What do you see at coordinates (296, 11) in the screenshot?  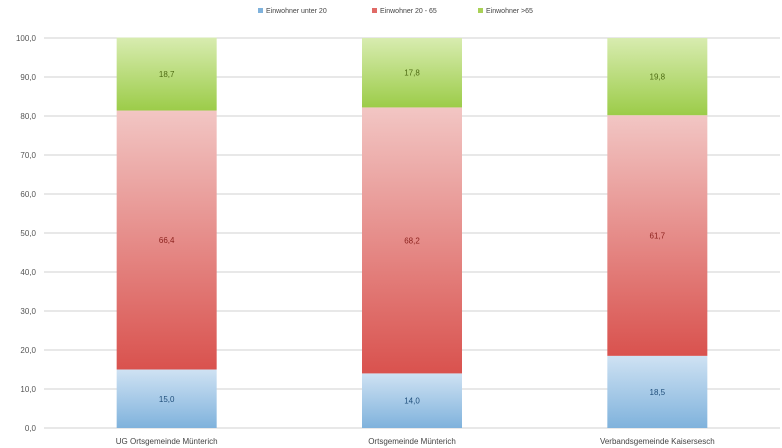 I see `legend-label: Einwohner unter 20` at bounding box center [296, 11].